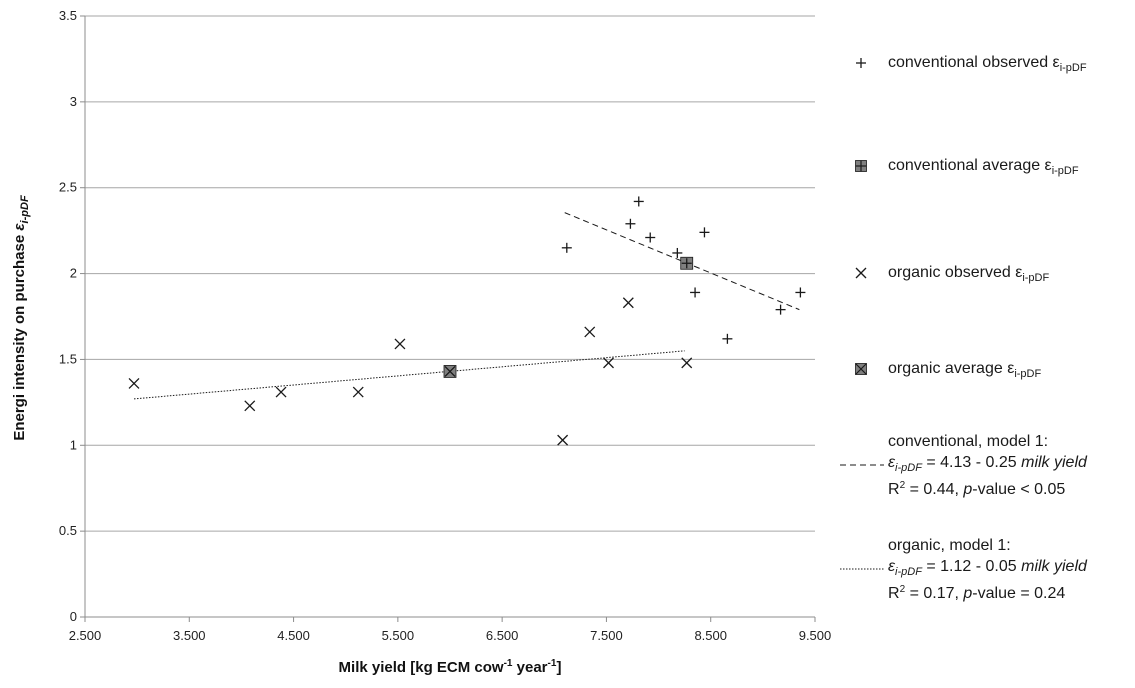 The image size is (1135, 688). I want to click on p-value: -value = 0.24, so click(1019, 593).